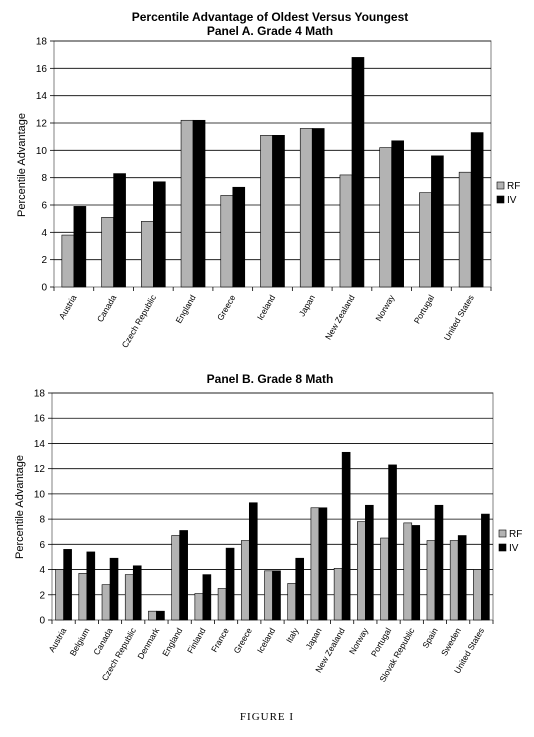  I want to click on panel-b-category-label: Belgium, so click(80, 642).